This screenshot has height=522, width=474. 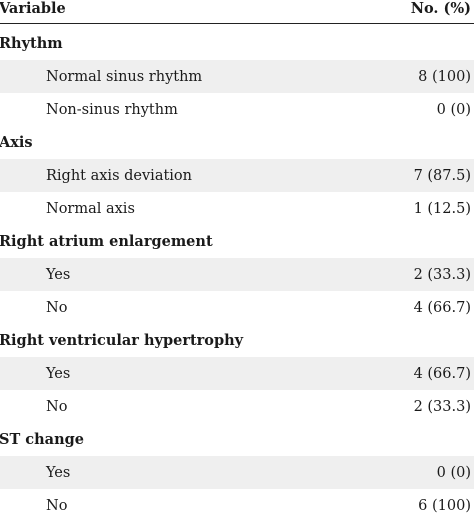 I want to click on table-row: Normal sinus rhythm 8 (100), so click(x=237, y=76).